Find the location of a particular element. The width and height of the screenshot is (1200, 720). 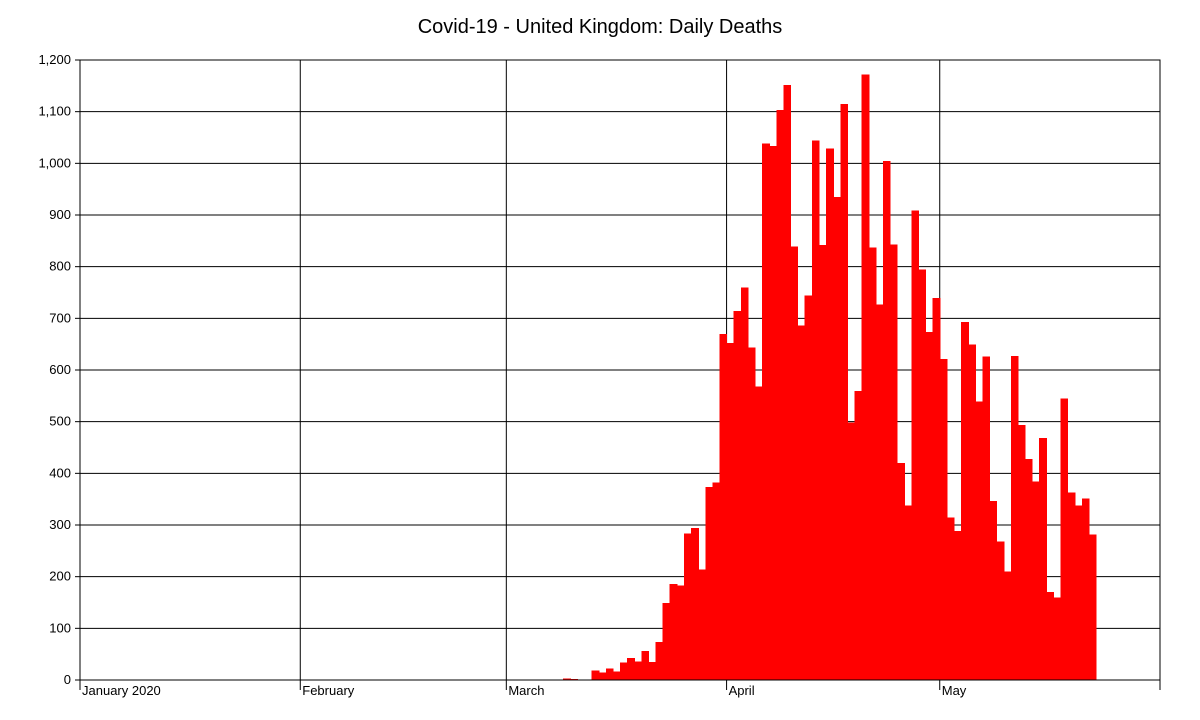

y-tick-label: 300 is located at coordinates (60, 524).